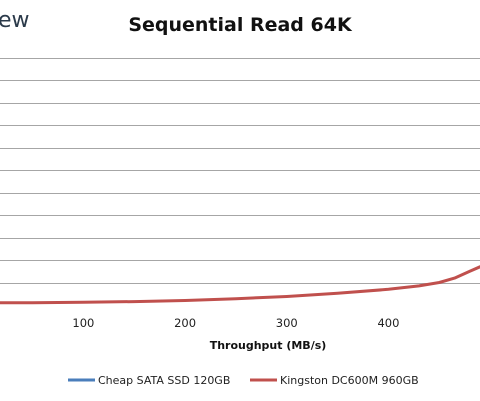 The height and width of the screenshot is (401, 480). What do you see at coordinates (235, 323) in the screenshot?
I see `x-axis-ticks: 100 200 300 400` at bounding box center [235, 323].